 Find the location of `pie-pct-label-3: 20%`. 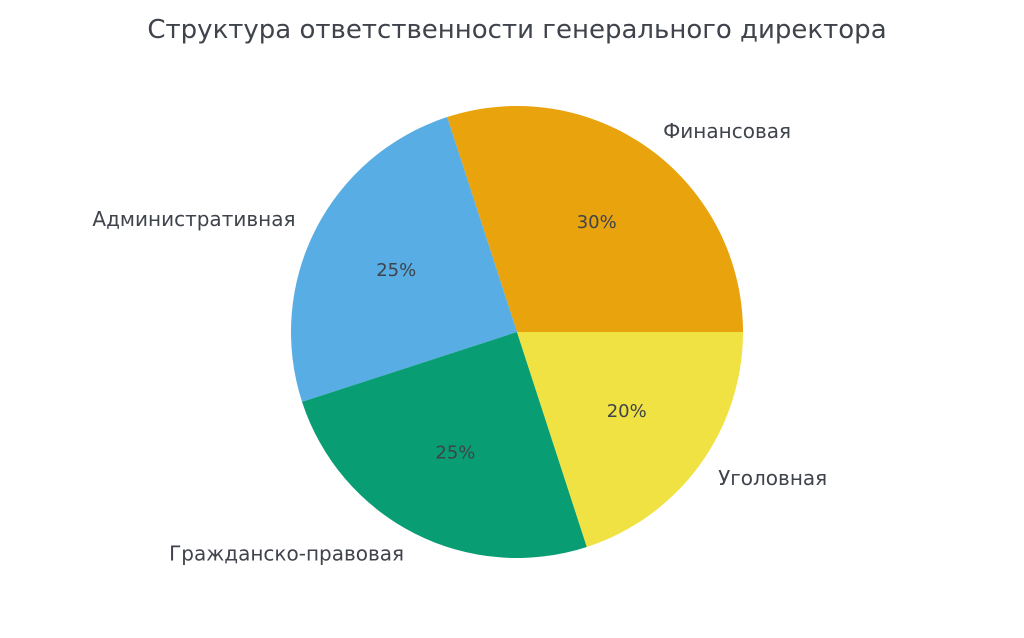

pie-pct-label-3: 20% is located at coordinates (627, 411).